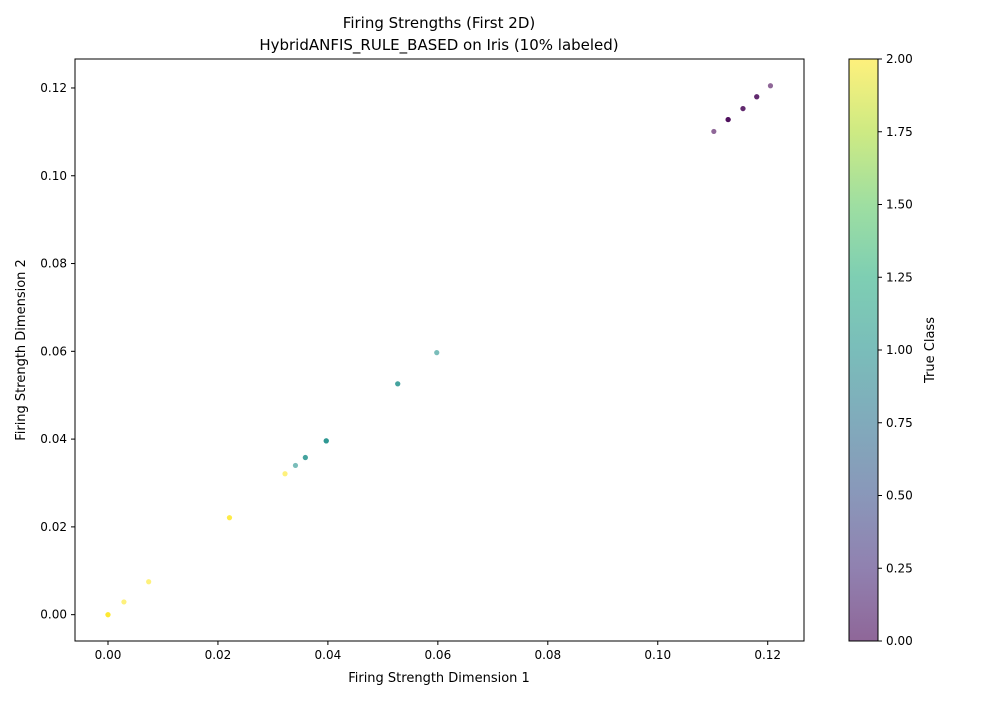 The width and height of the screenshot is (1000, 704). I want to click on colorbar-tick-label: 0.75, so click(899, 423).